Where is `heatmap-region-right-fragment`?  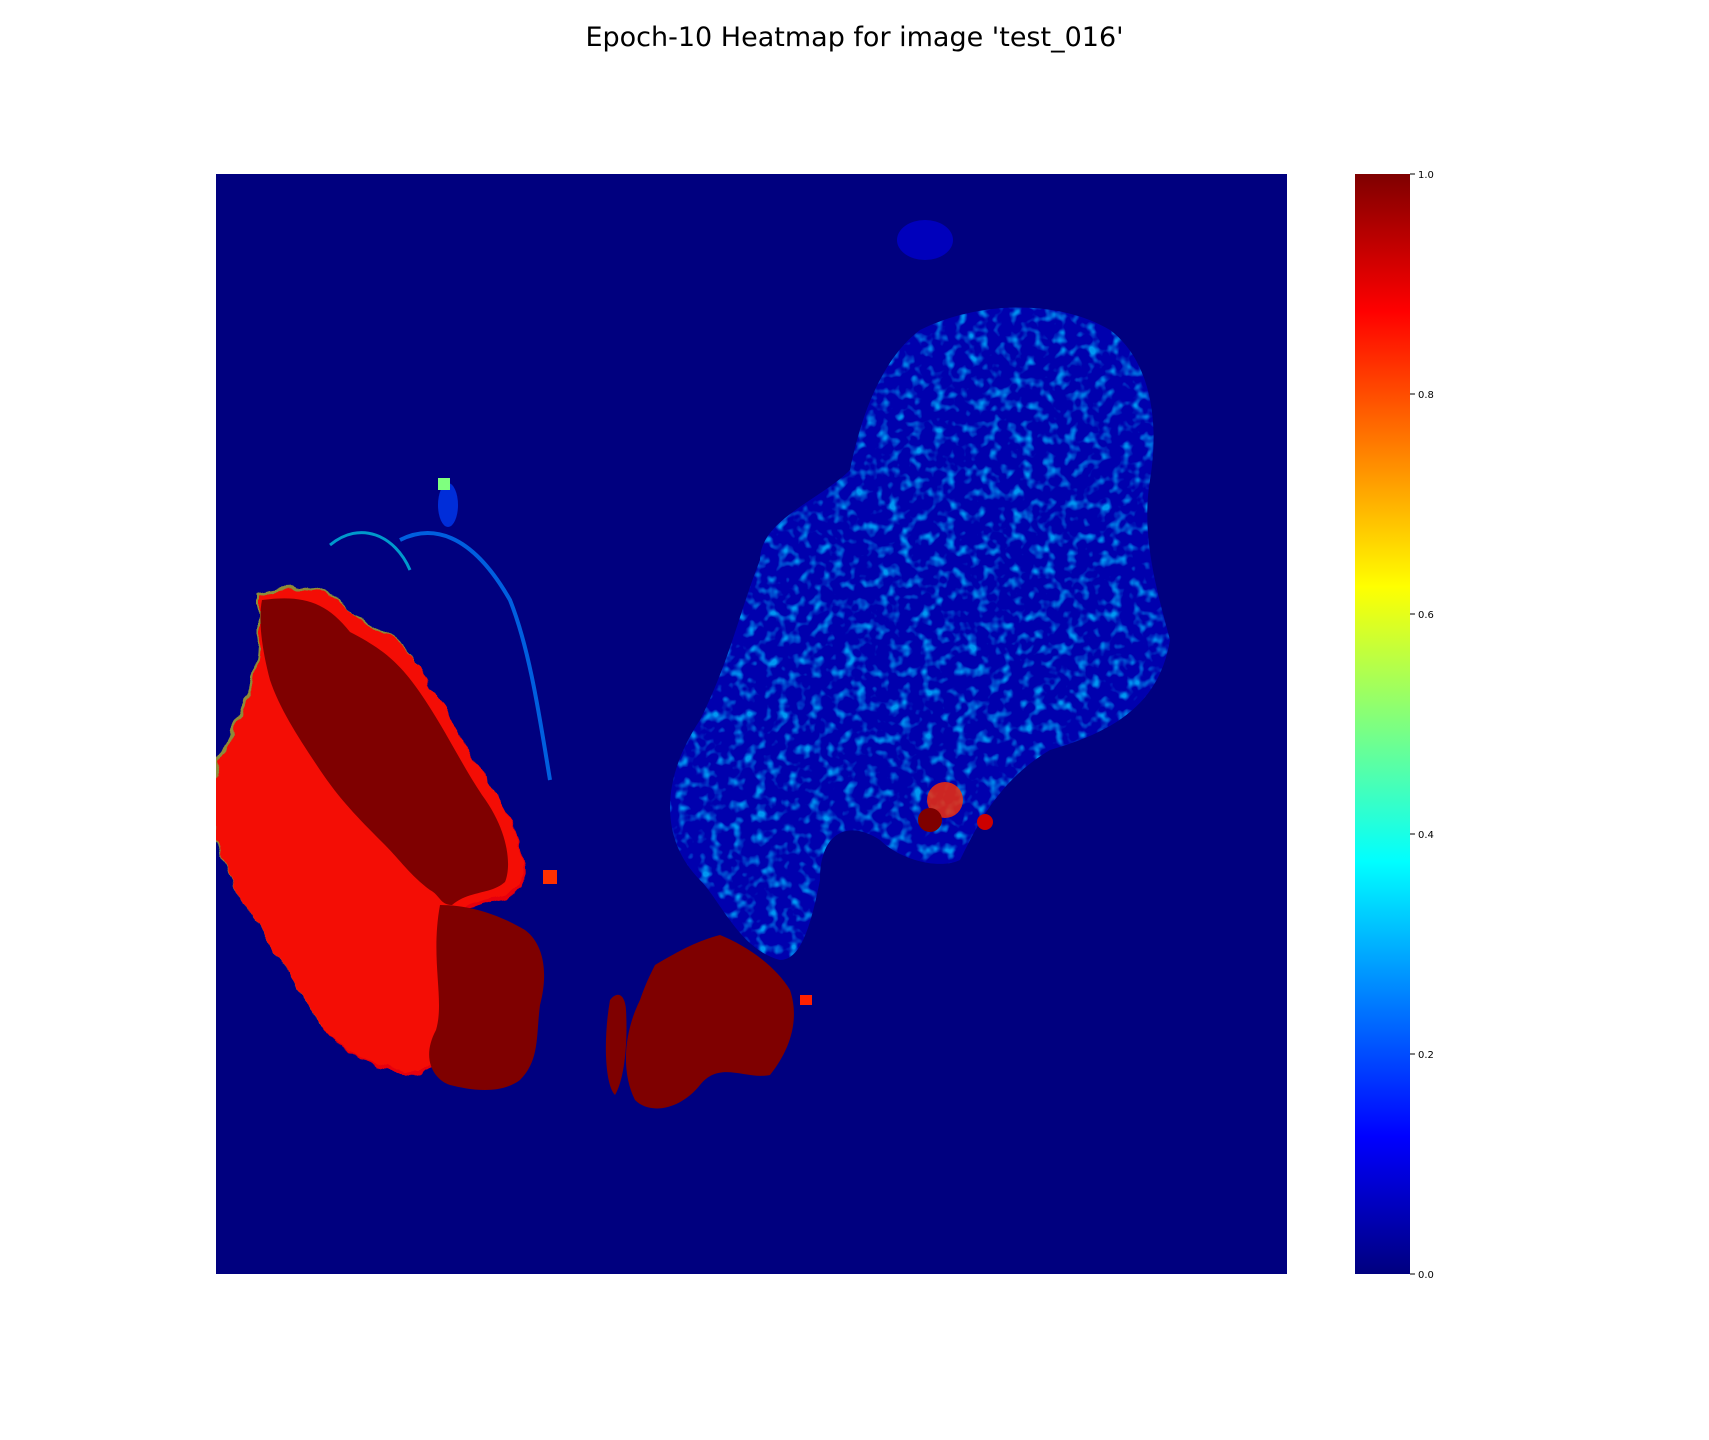 heatmap-region-right-fragment is located at coordinates (920, 633).